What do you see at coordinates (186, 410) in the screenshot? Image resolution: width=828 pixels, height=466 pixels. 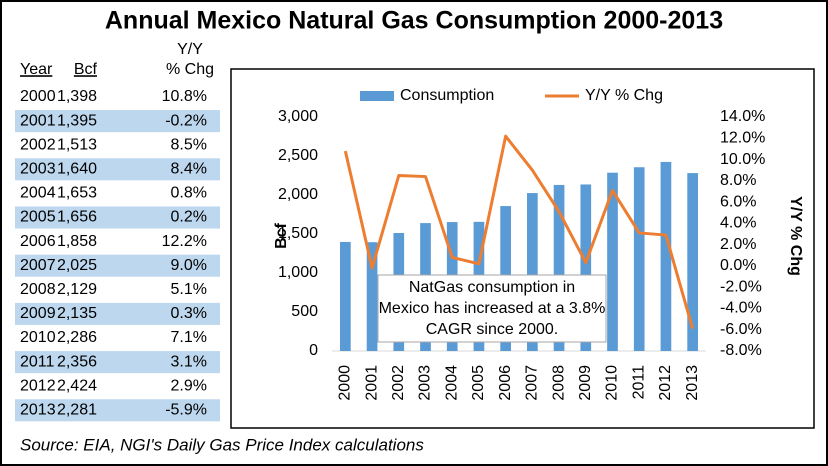 I see `table-cell: -5.9%` at bounding box center [186, 410].